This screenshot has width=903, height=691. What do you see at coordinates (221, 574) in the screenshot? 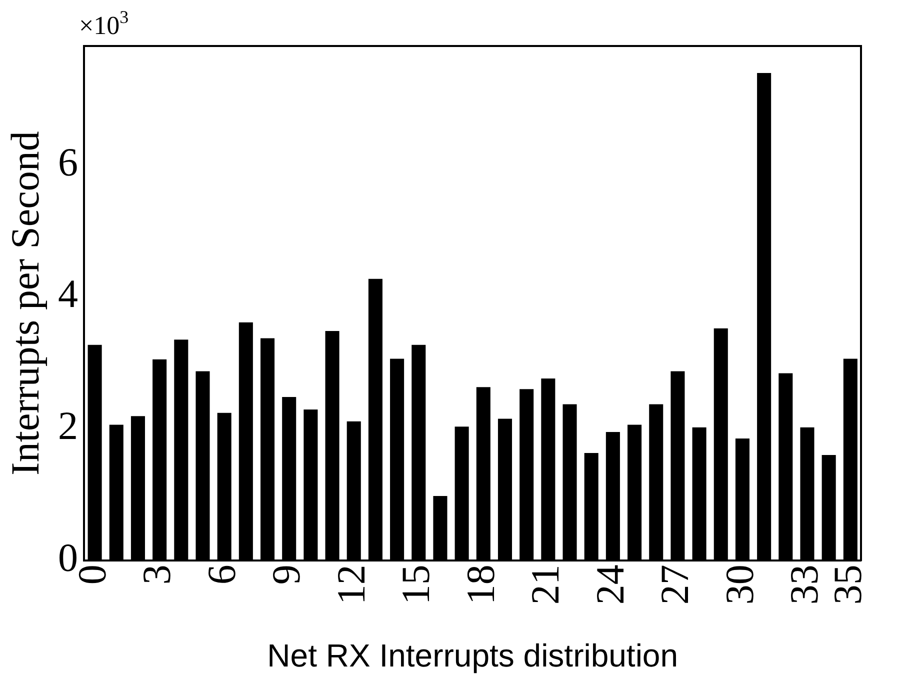
I see `x-tick-label: 6` at bounding box center [221, 574].